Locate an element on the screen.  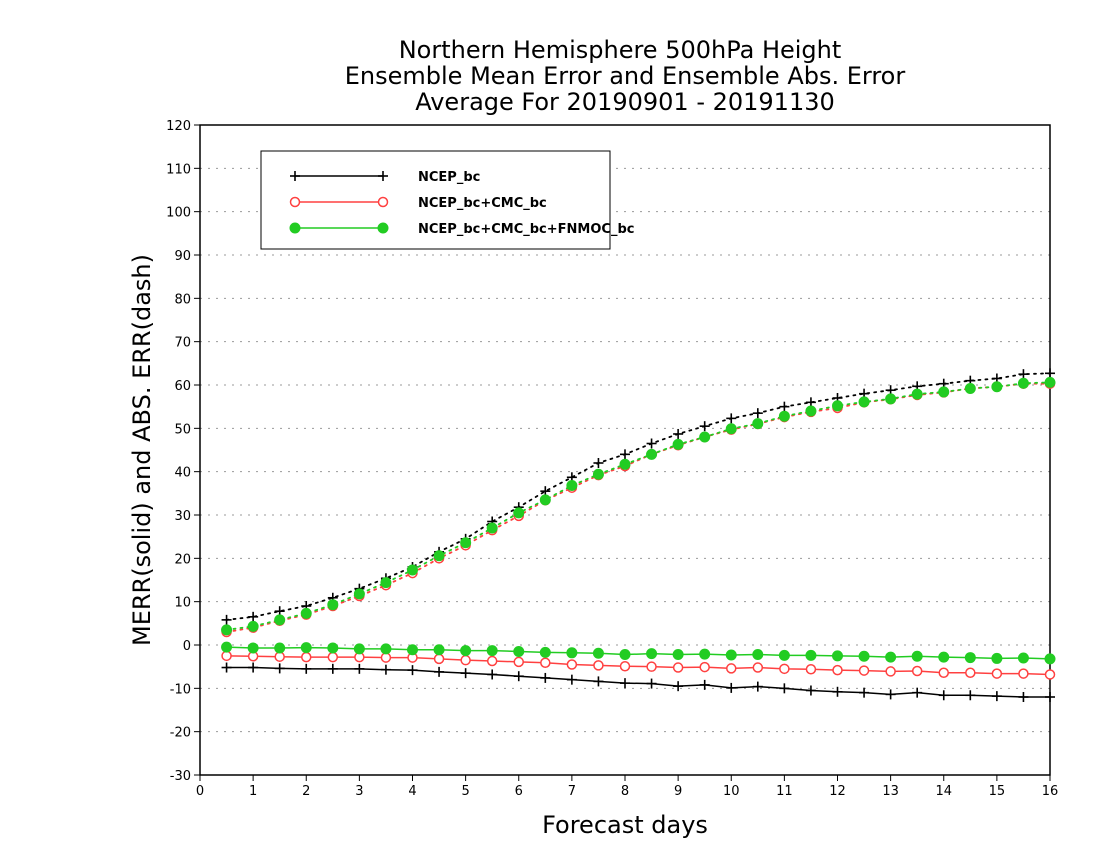
y-tick-label: 20 is located at coordinates (182, 559).